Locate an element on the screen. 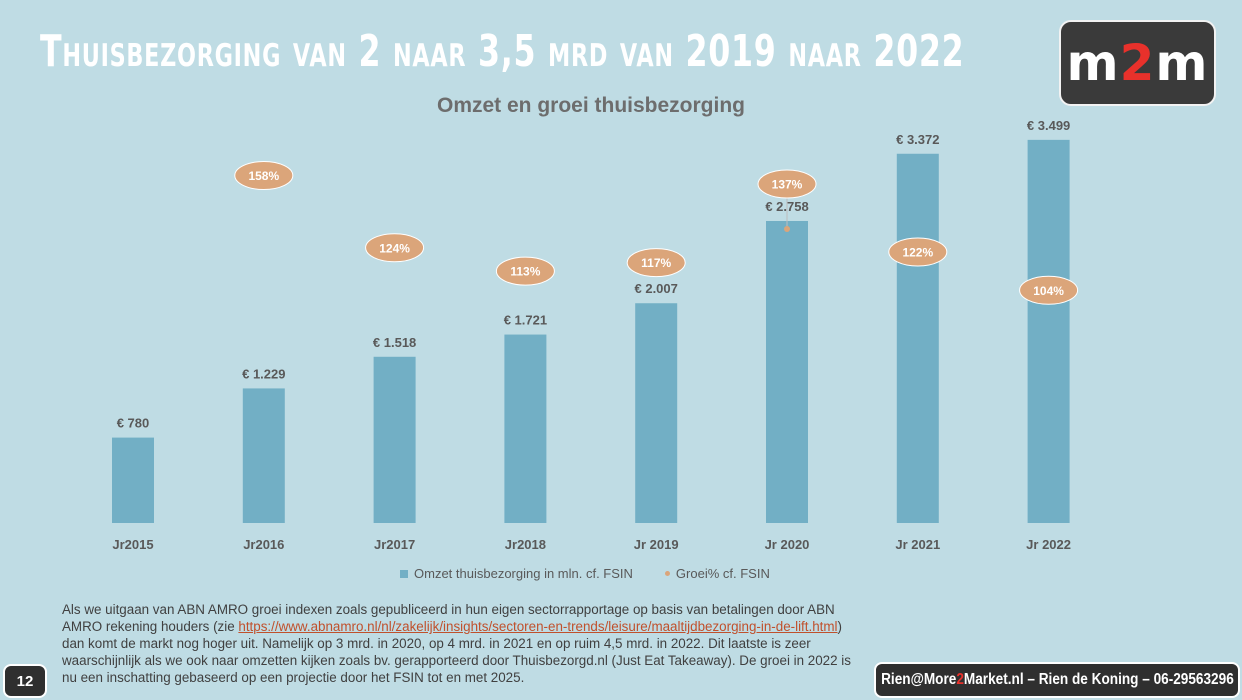  growth-label: 124% is located at coordinates (394, 248).